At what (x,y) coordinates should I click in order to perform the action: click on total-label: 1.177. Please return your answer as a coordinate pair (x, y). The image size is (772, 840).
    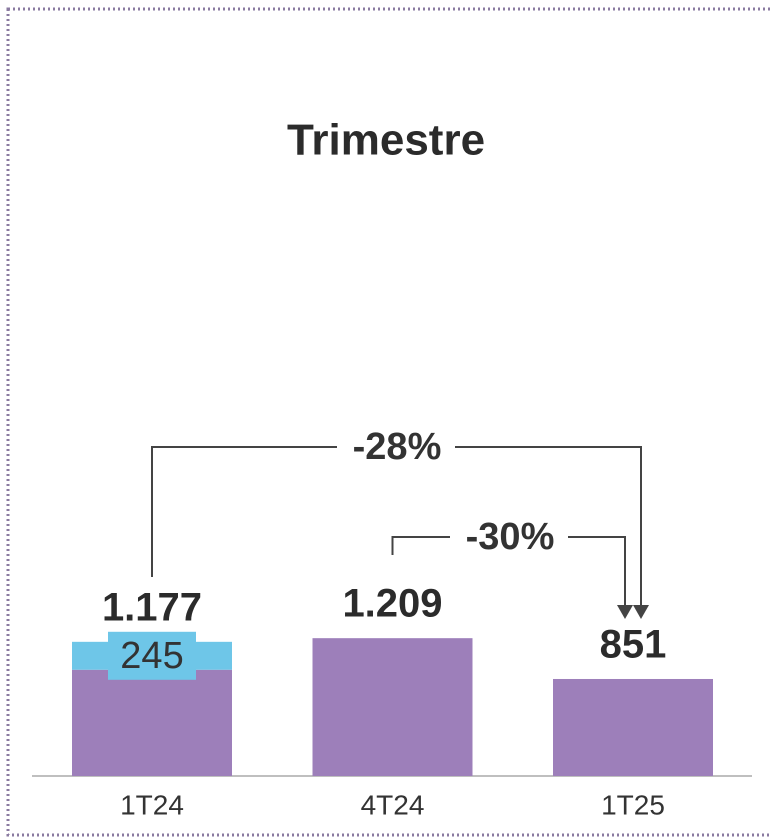
    Looking at the image, I should click on (152, 607).